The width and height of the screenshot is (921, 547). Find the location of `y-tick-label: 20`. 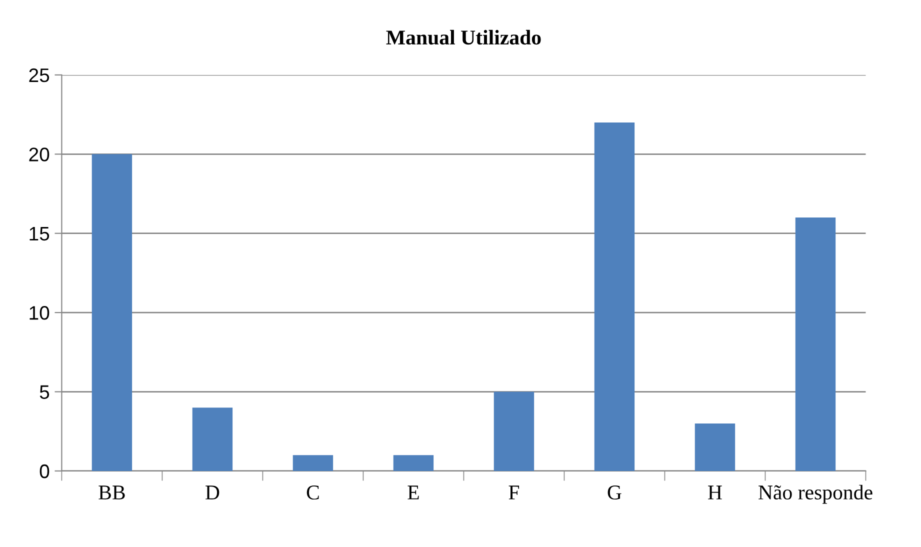

y-tick-label: 20 is located at coordinates (39, 155).